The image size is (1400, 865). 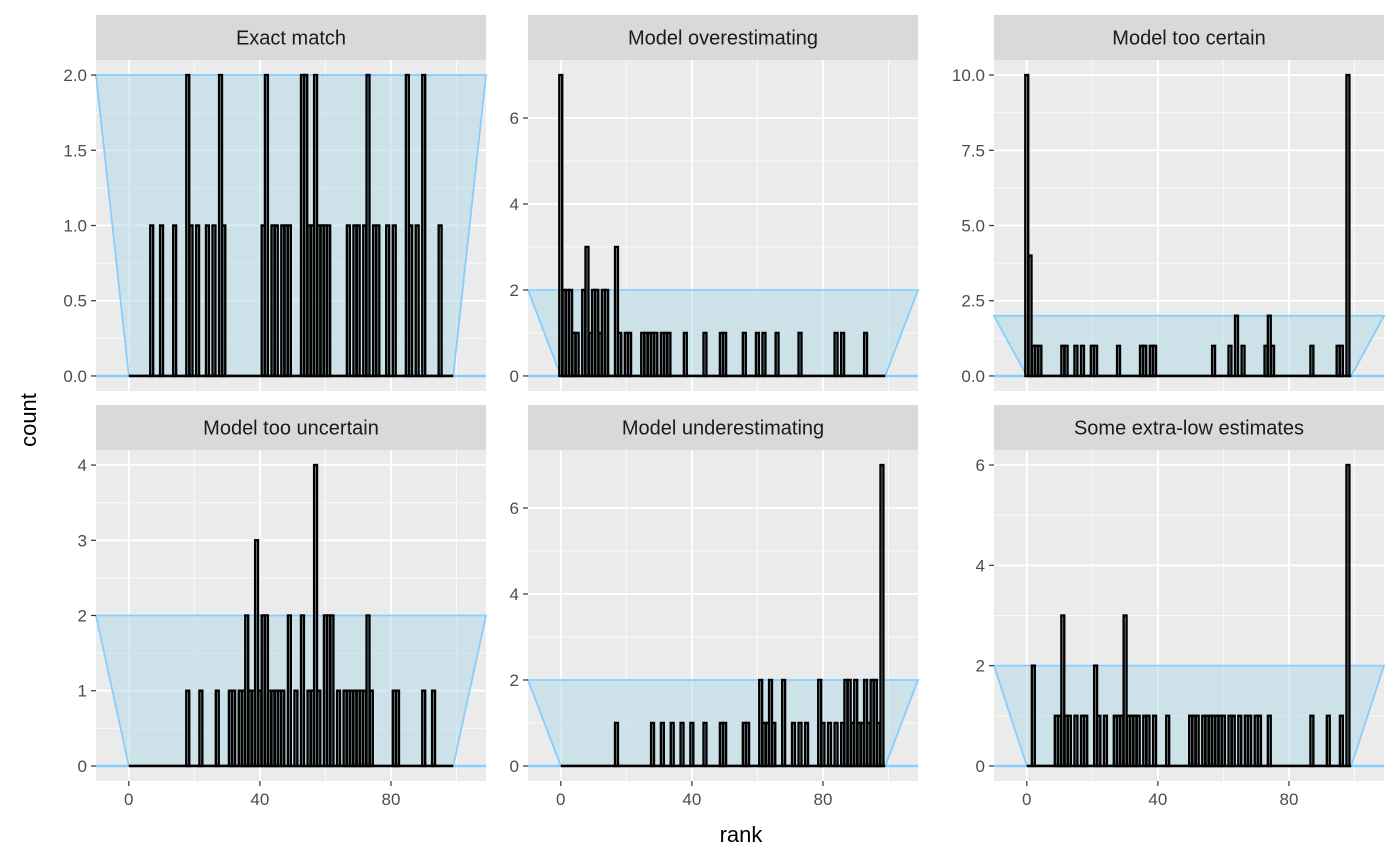 What do you see at coordinates (968, 75) in the screenshot?
I see `y-tick-label: 10.0` at bounding box center [968, 75].